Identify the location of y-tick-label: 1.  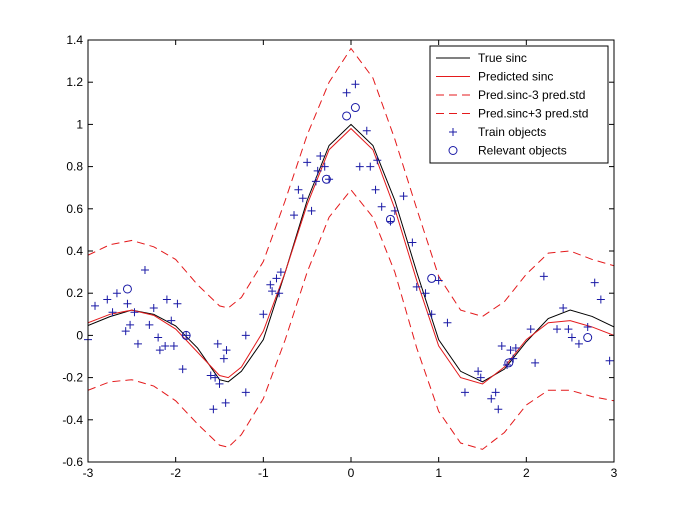
(79, 124).